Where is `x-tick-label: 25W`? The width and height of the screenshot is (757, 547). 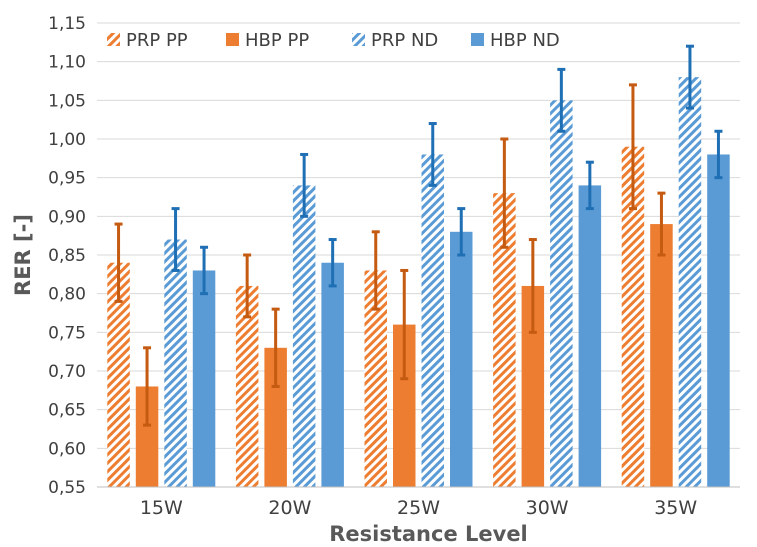 x-tick-label: 25W is located at coordinates (418, 508).